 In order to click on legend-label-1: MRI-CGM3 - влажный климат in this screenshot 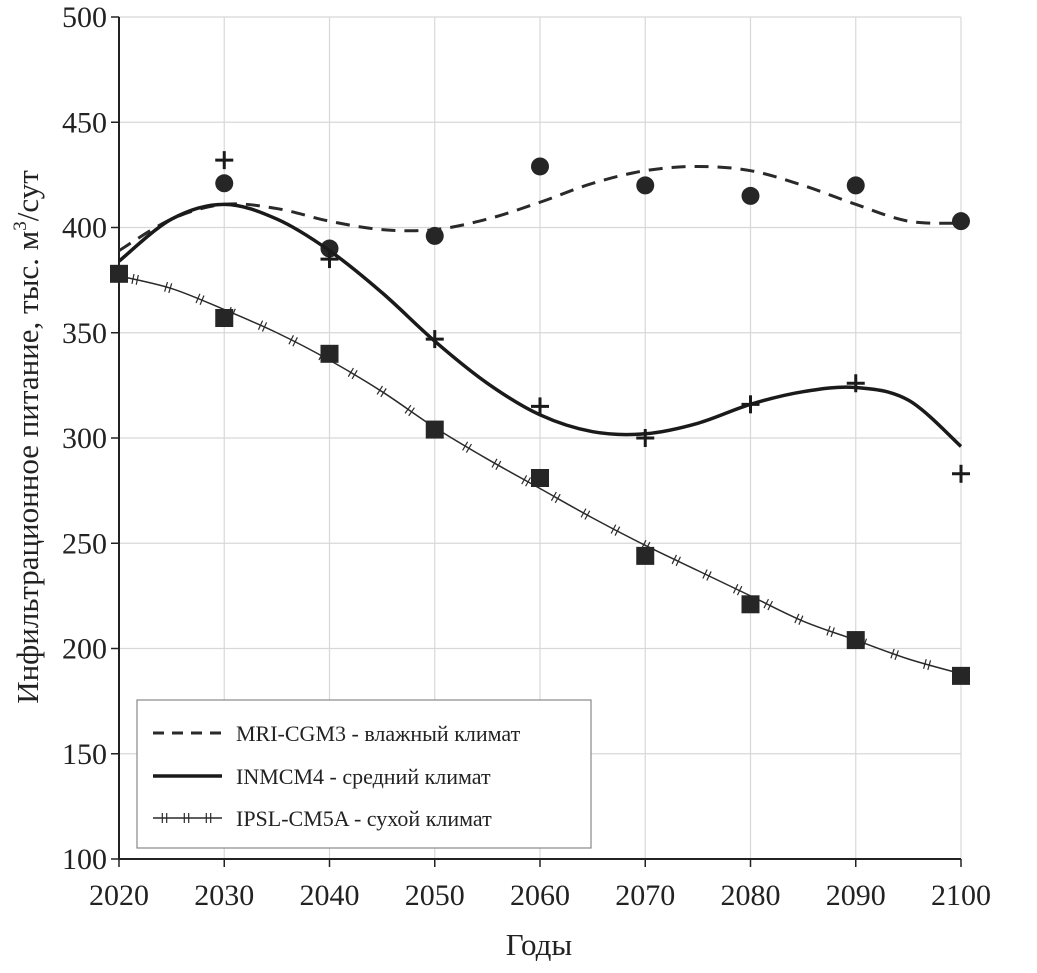, I will do `click(378, 733)`.